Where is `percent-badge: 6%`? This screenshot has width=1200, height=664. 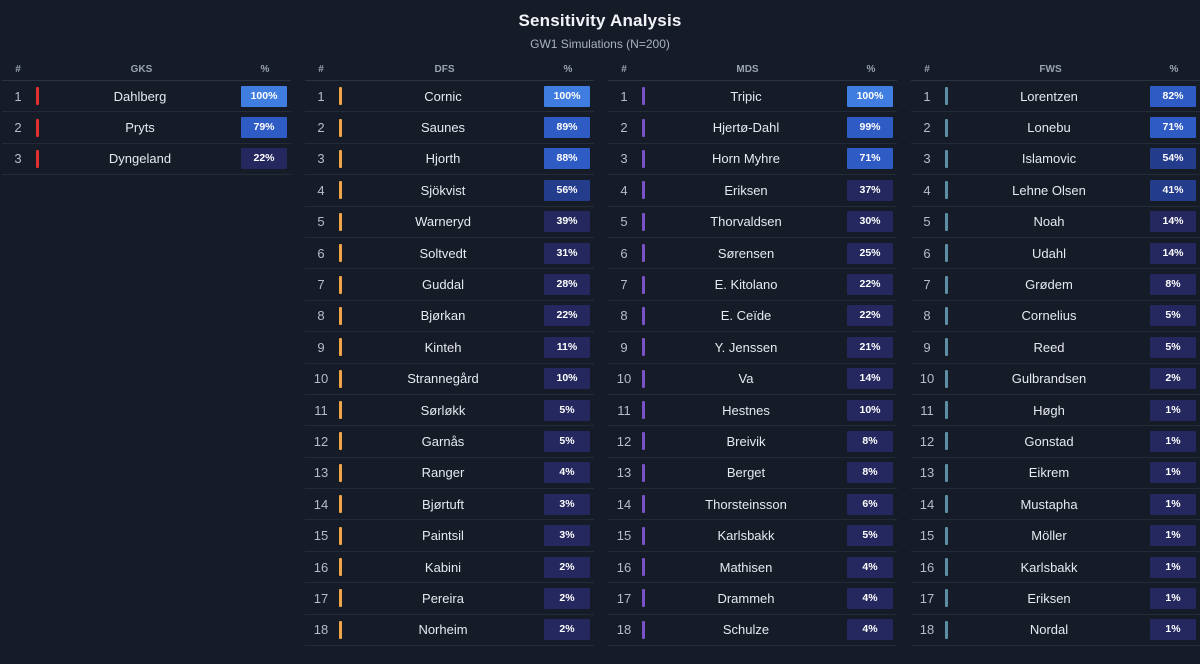
percent-badge: 6% is located at coordinates (870, 504).